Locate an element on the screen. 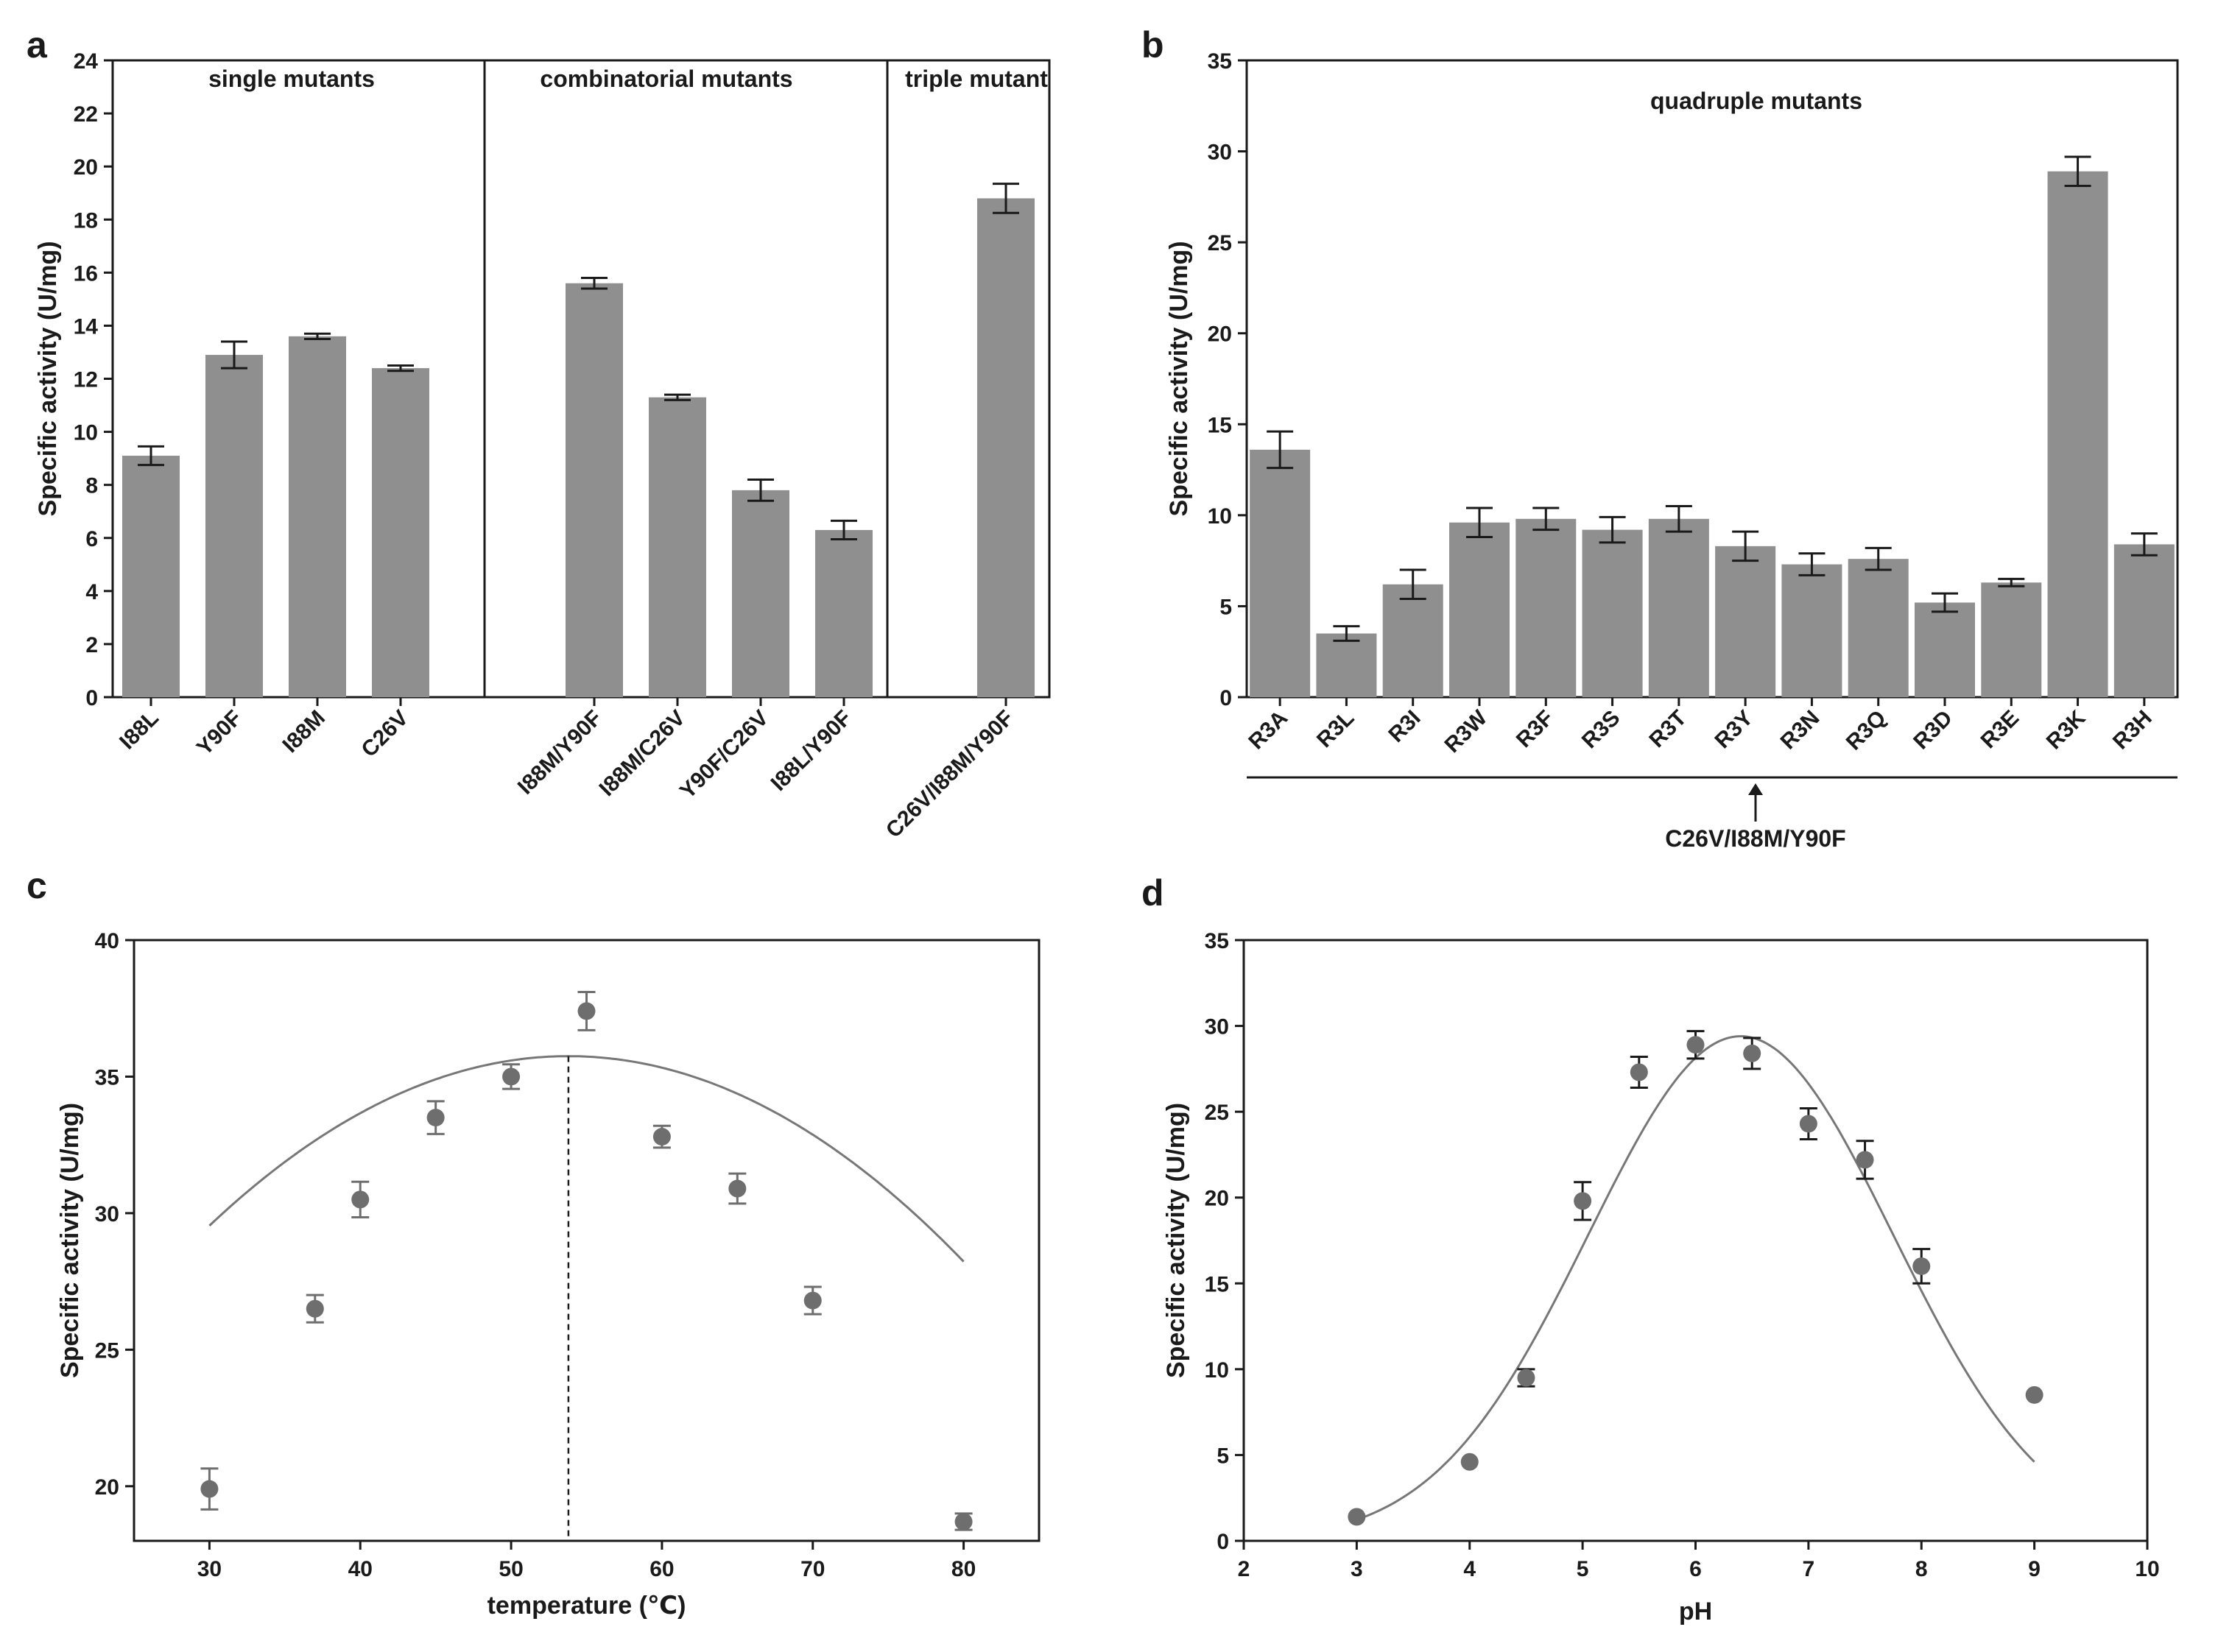 This screenshot has width=2218, height=1652. panel-d-y-axis-title: Specific activity (U/mg) is located at coordinates (1176, 1240).